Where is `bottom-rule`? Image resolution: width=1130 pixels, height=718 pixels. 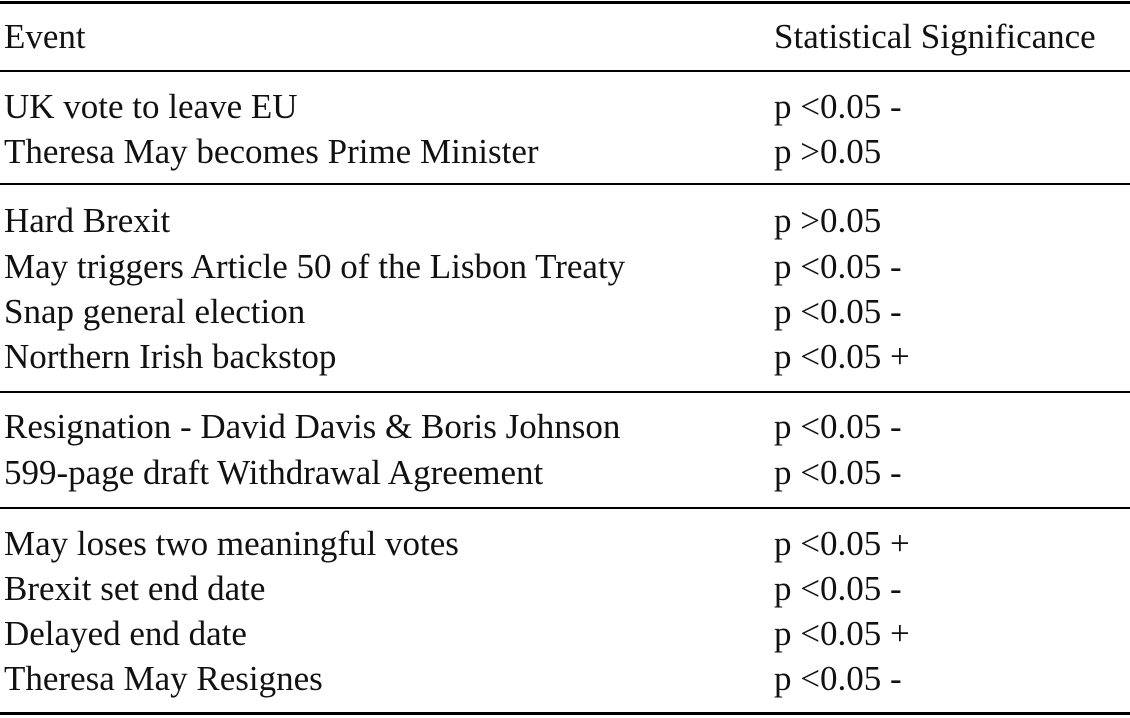 bottom-rule is located at coordinates (565, 713).